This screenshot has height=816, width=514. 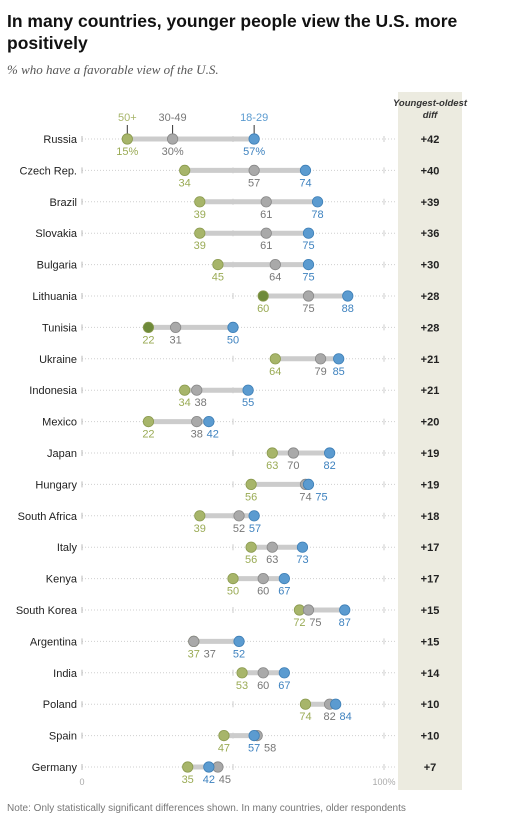 I want to click on value-label-young: 50, so click(x=233, y=340).